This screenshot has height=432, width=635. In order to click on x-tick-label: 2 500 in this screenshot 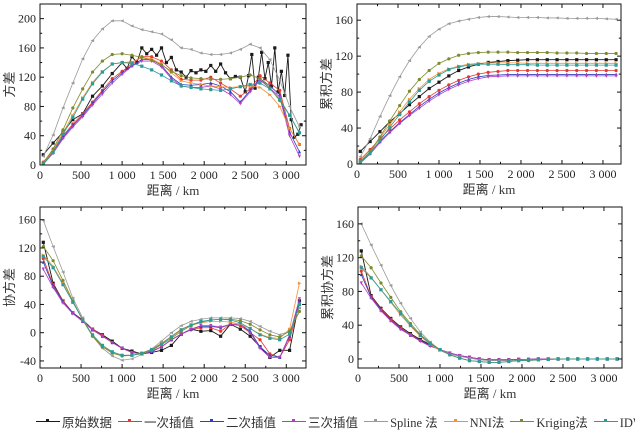, I will do `click(562, 378)`.